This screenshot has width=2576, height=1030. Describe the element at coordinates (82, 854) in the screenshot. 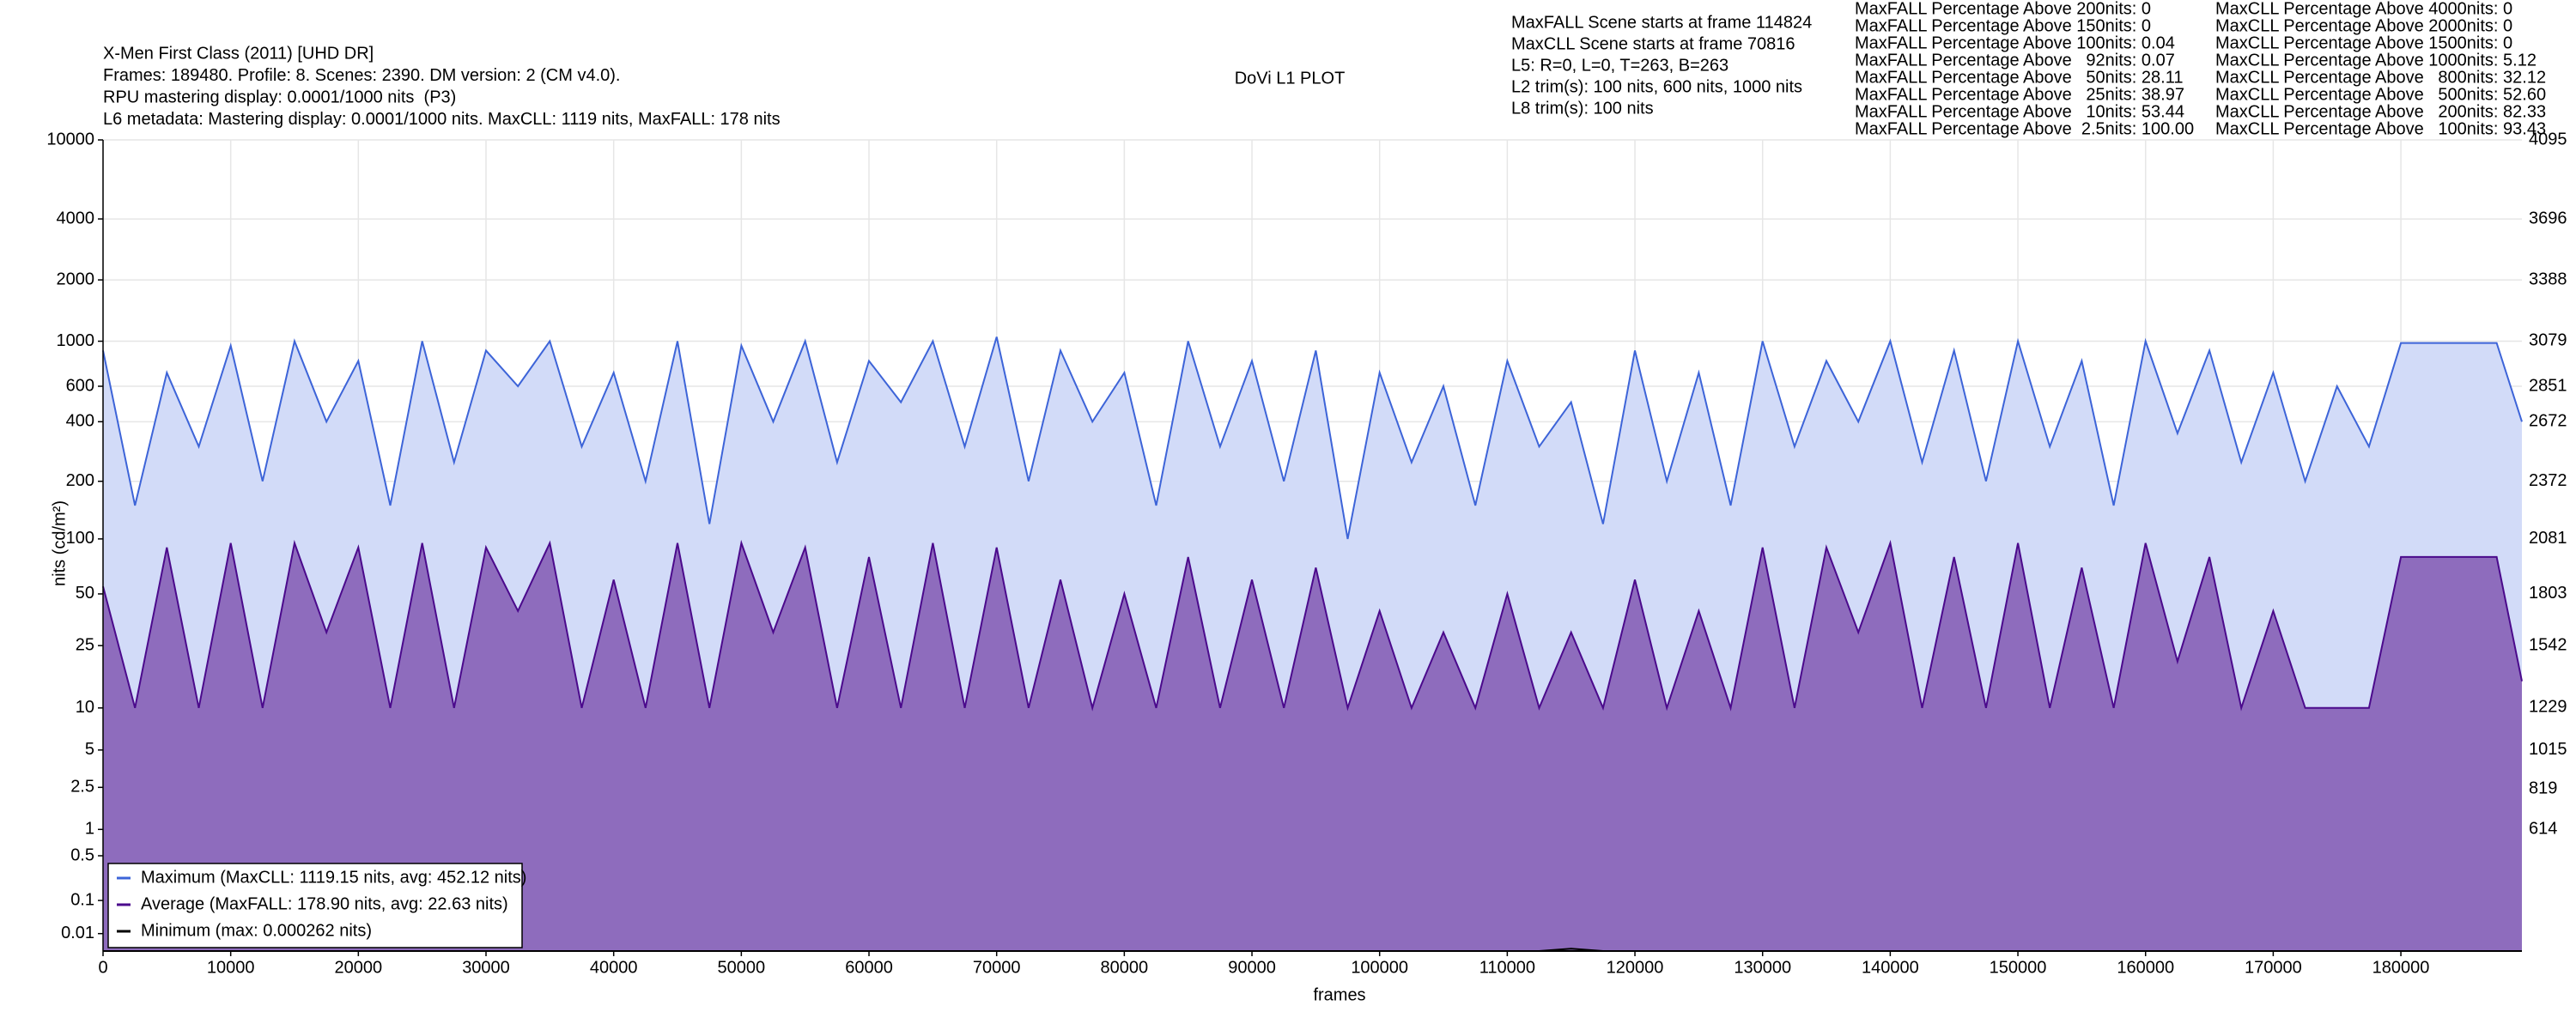

I see `y-tick-label: 0.5` at that location.